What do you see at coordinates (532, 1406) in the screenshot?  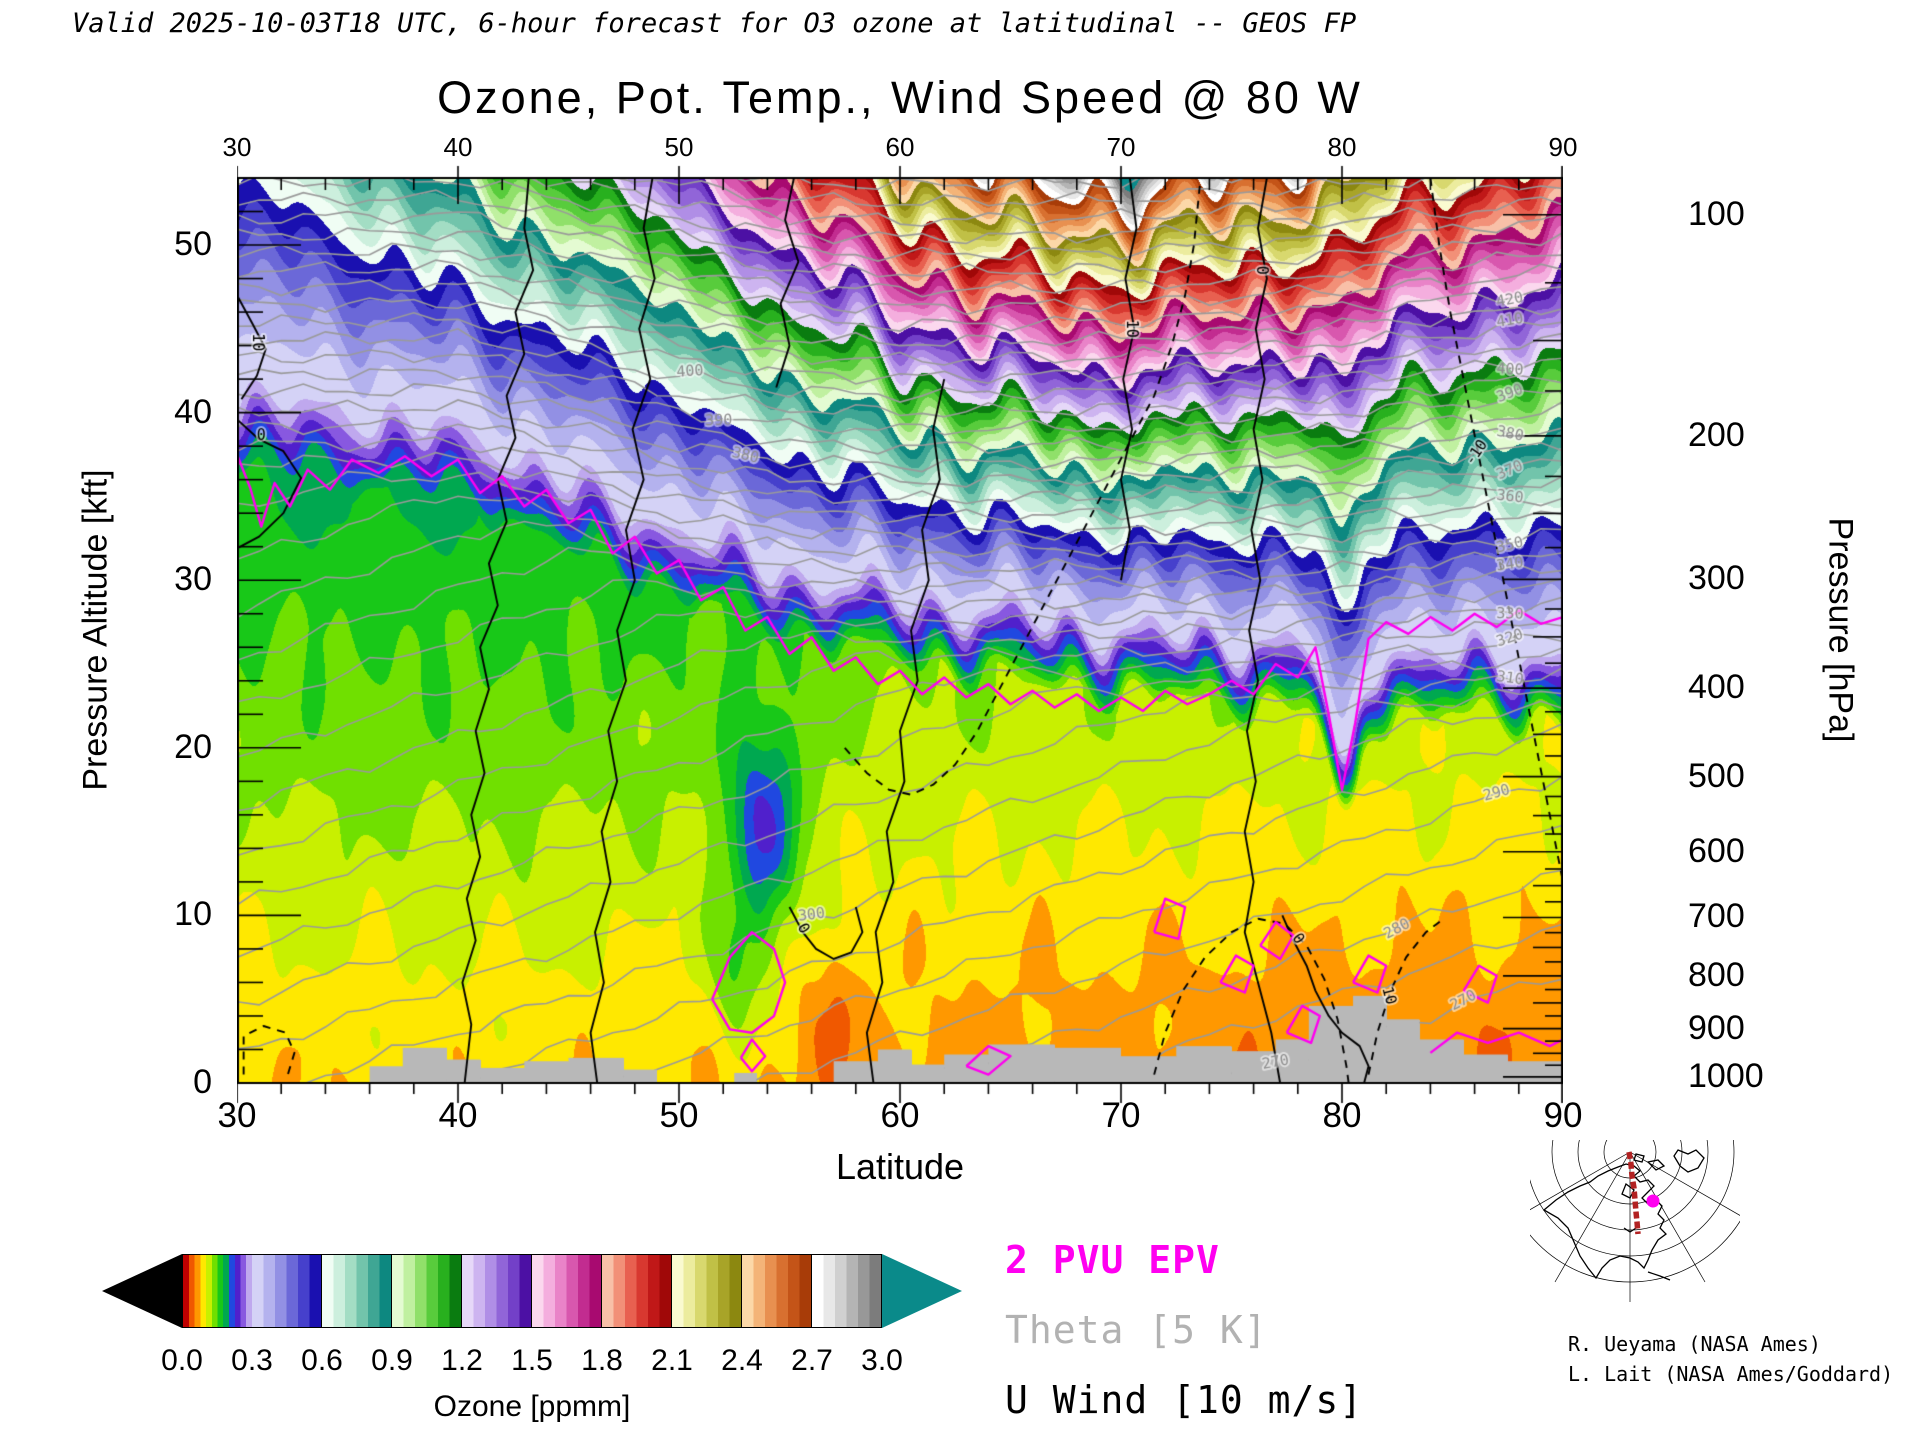 I see `colorbar-title: Ozone [ppmm]` at bounding box center [532, 1406].